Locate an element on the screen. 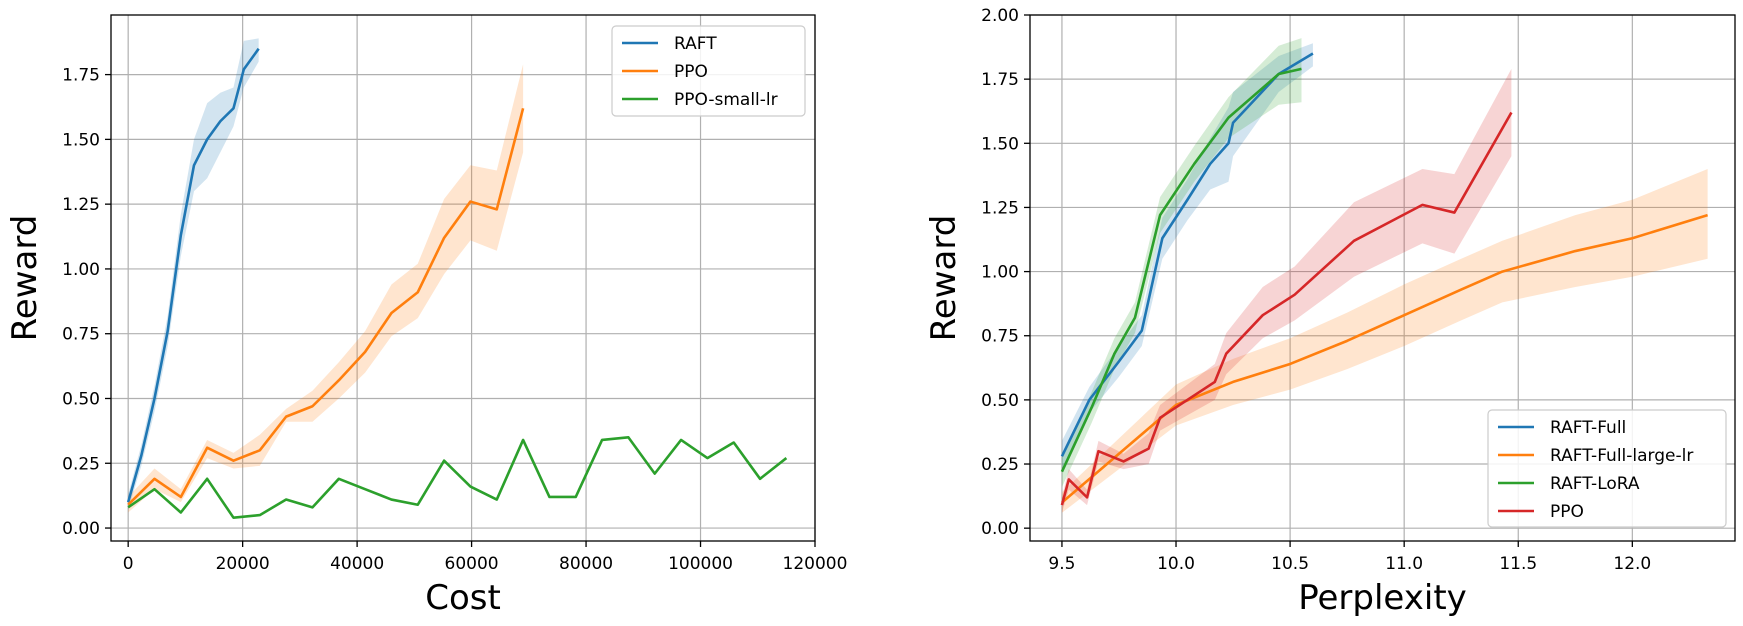 The height and width of the screenshot is (626, 1743). legend-label: RAFT is located at coordinates (695, 44).